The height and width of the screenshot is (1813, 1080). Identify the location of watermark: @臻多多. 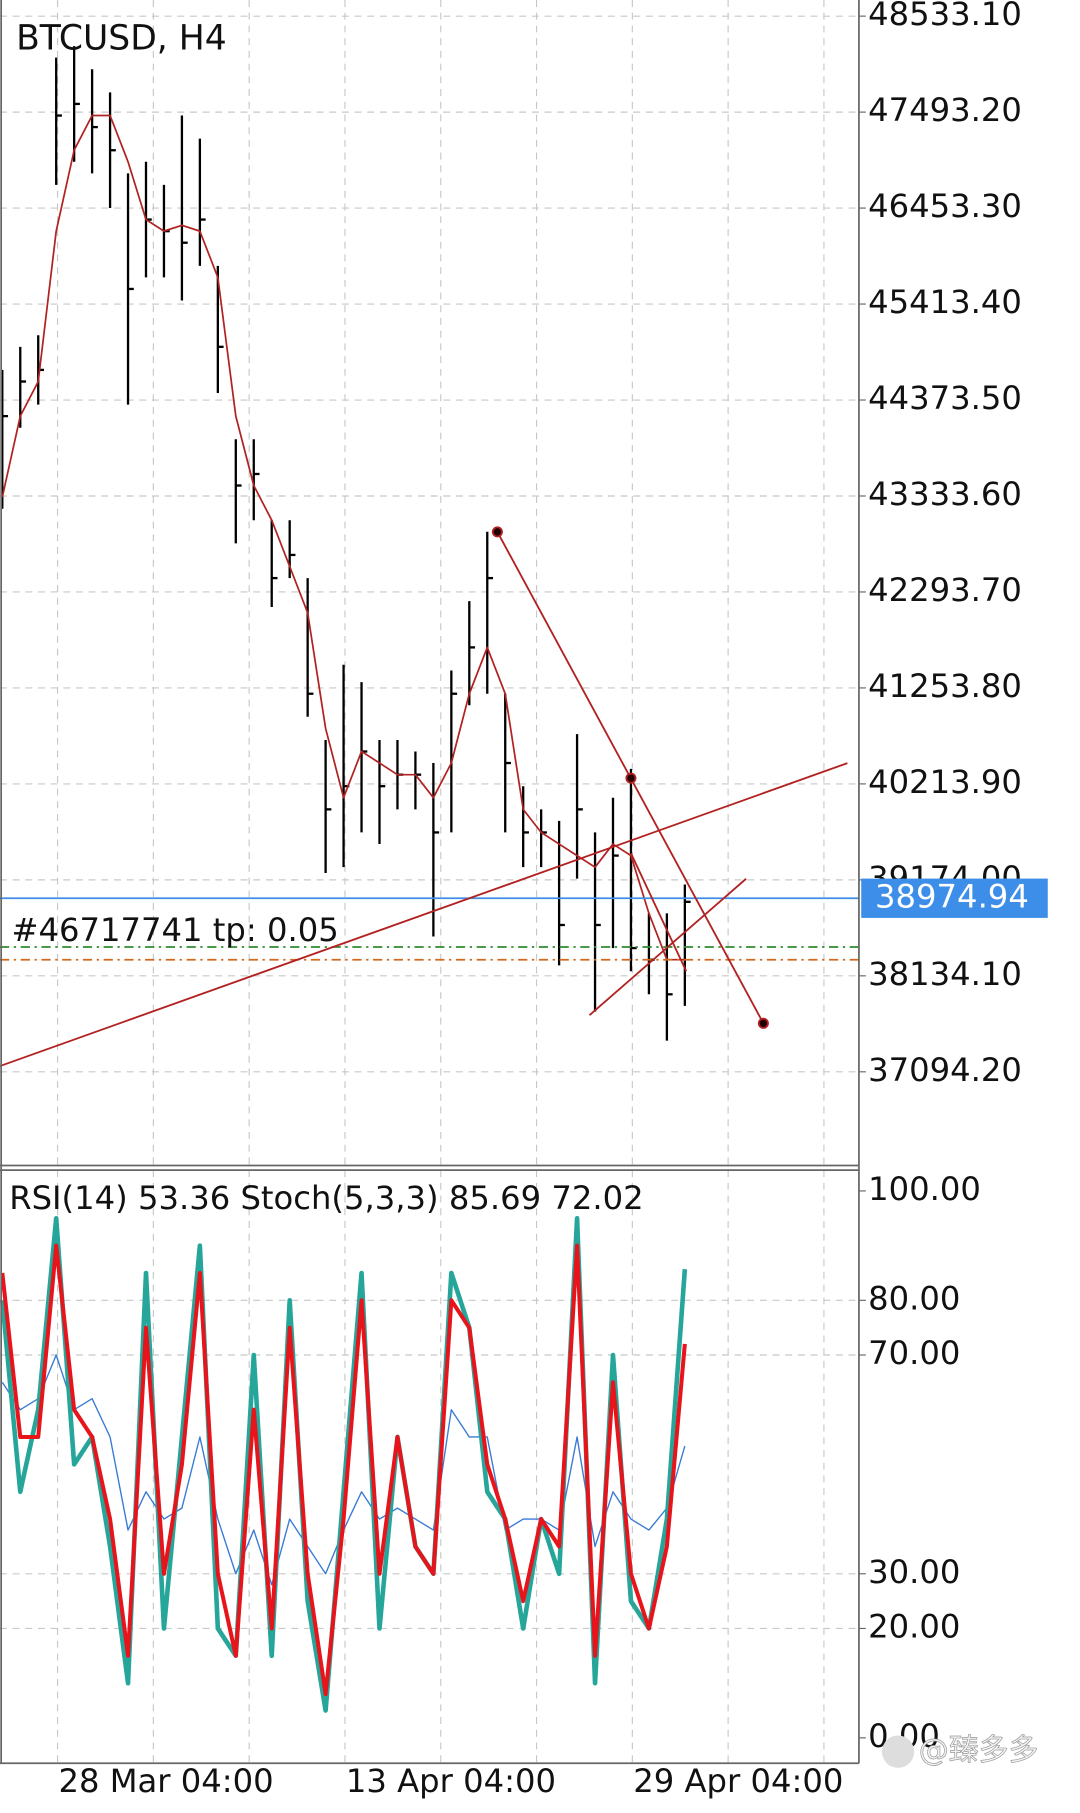
(979, 1750).